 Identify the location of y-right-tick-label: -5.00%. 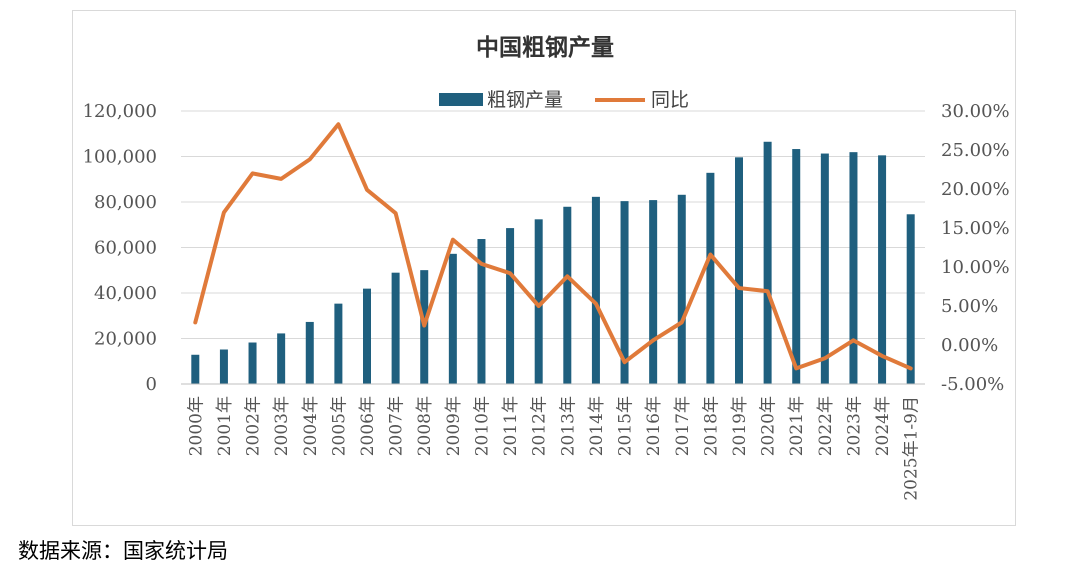
(972, 384).